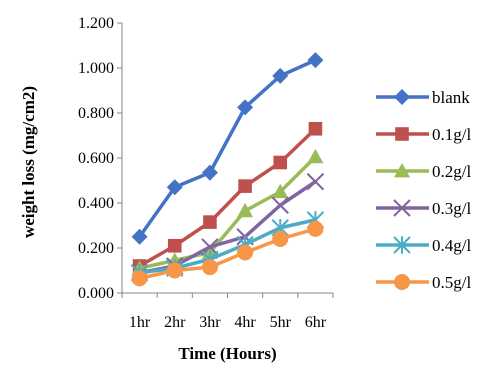  I want to click on legend-item: 0.3g/l, so click(423, 208).